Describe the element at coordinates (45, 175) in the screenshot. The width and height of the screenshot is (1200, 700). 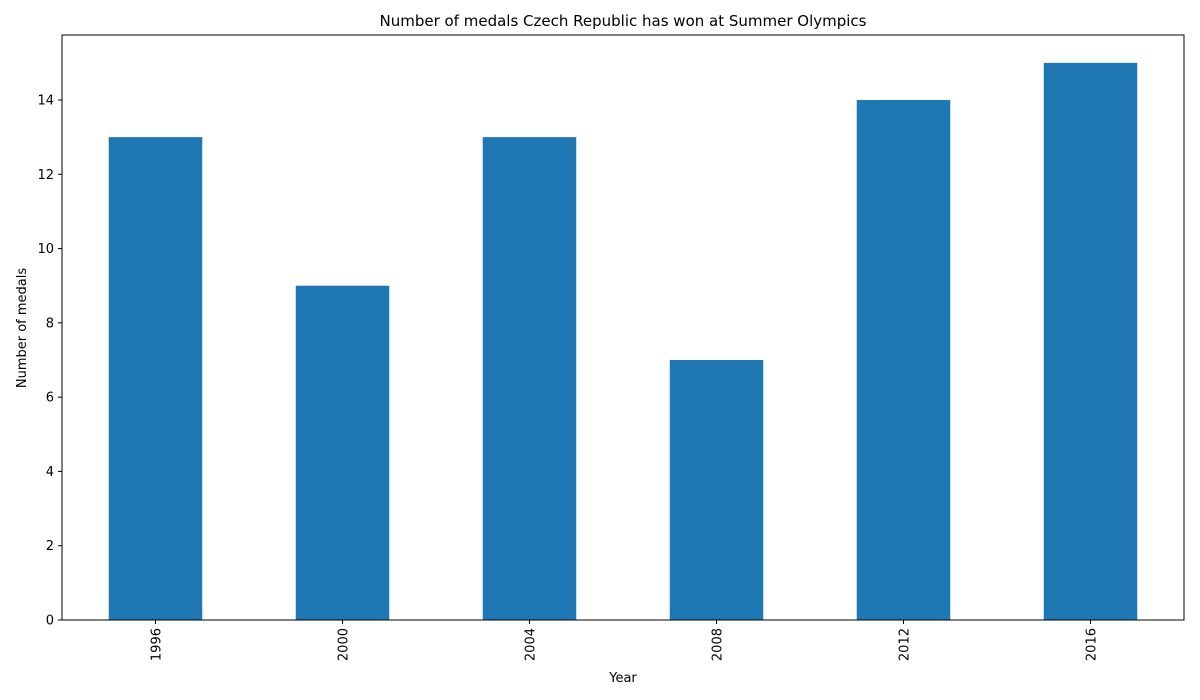
I see `y-tick-label-12: 12` at that location.